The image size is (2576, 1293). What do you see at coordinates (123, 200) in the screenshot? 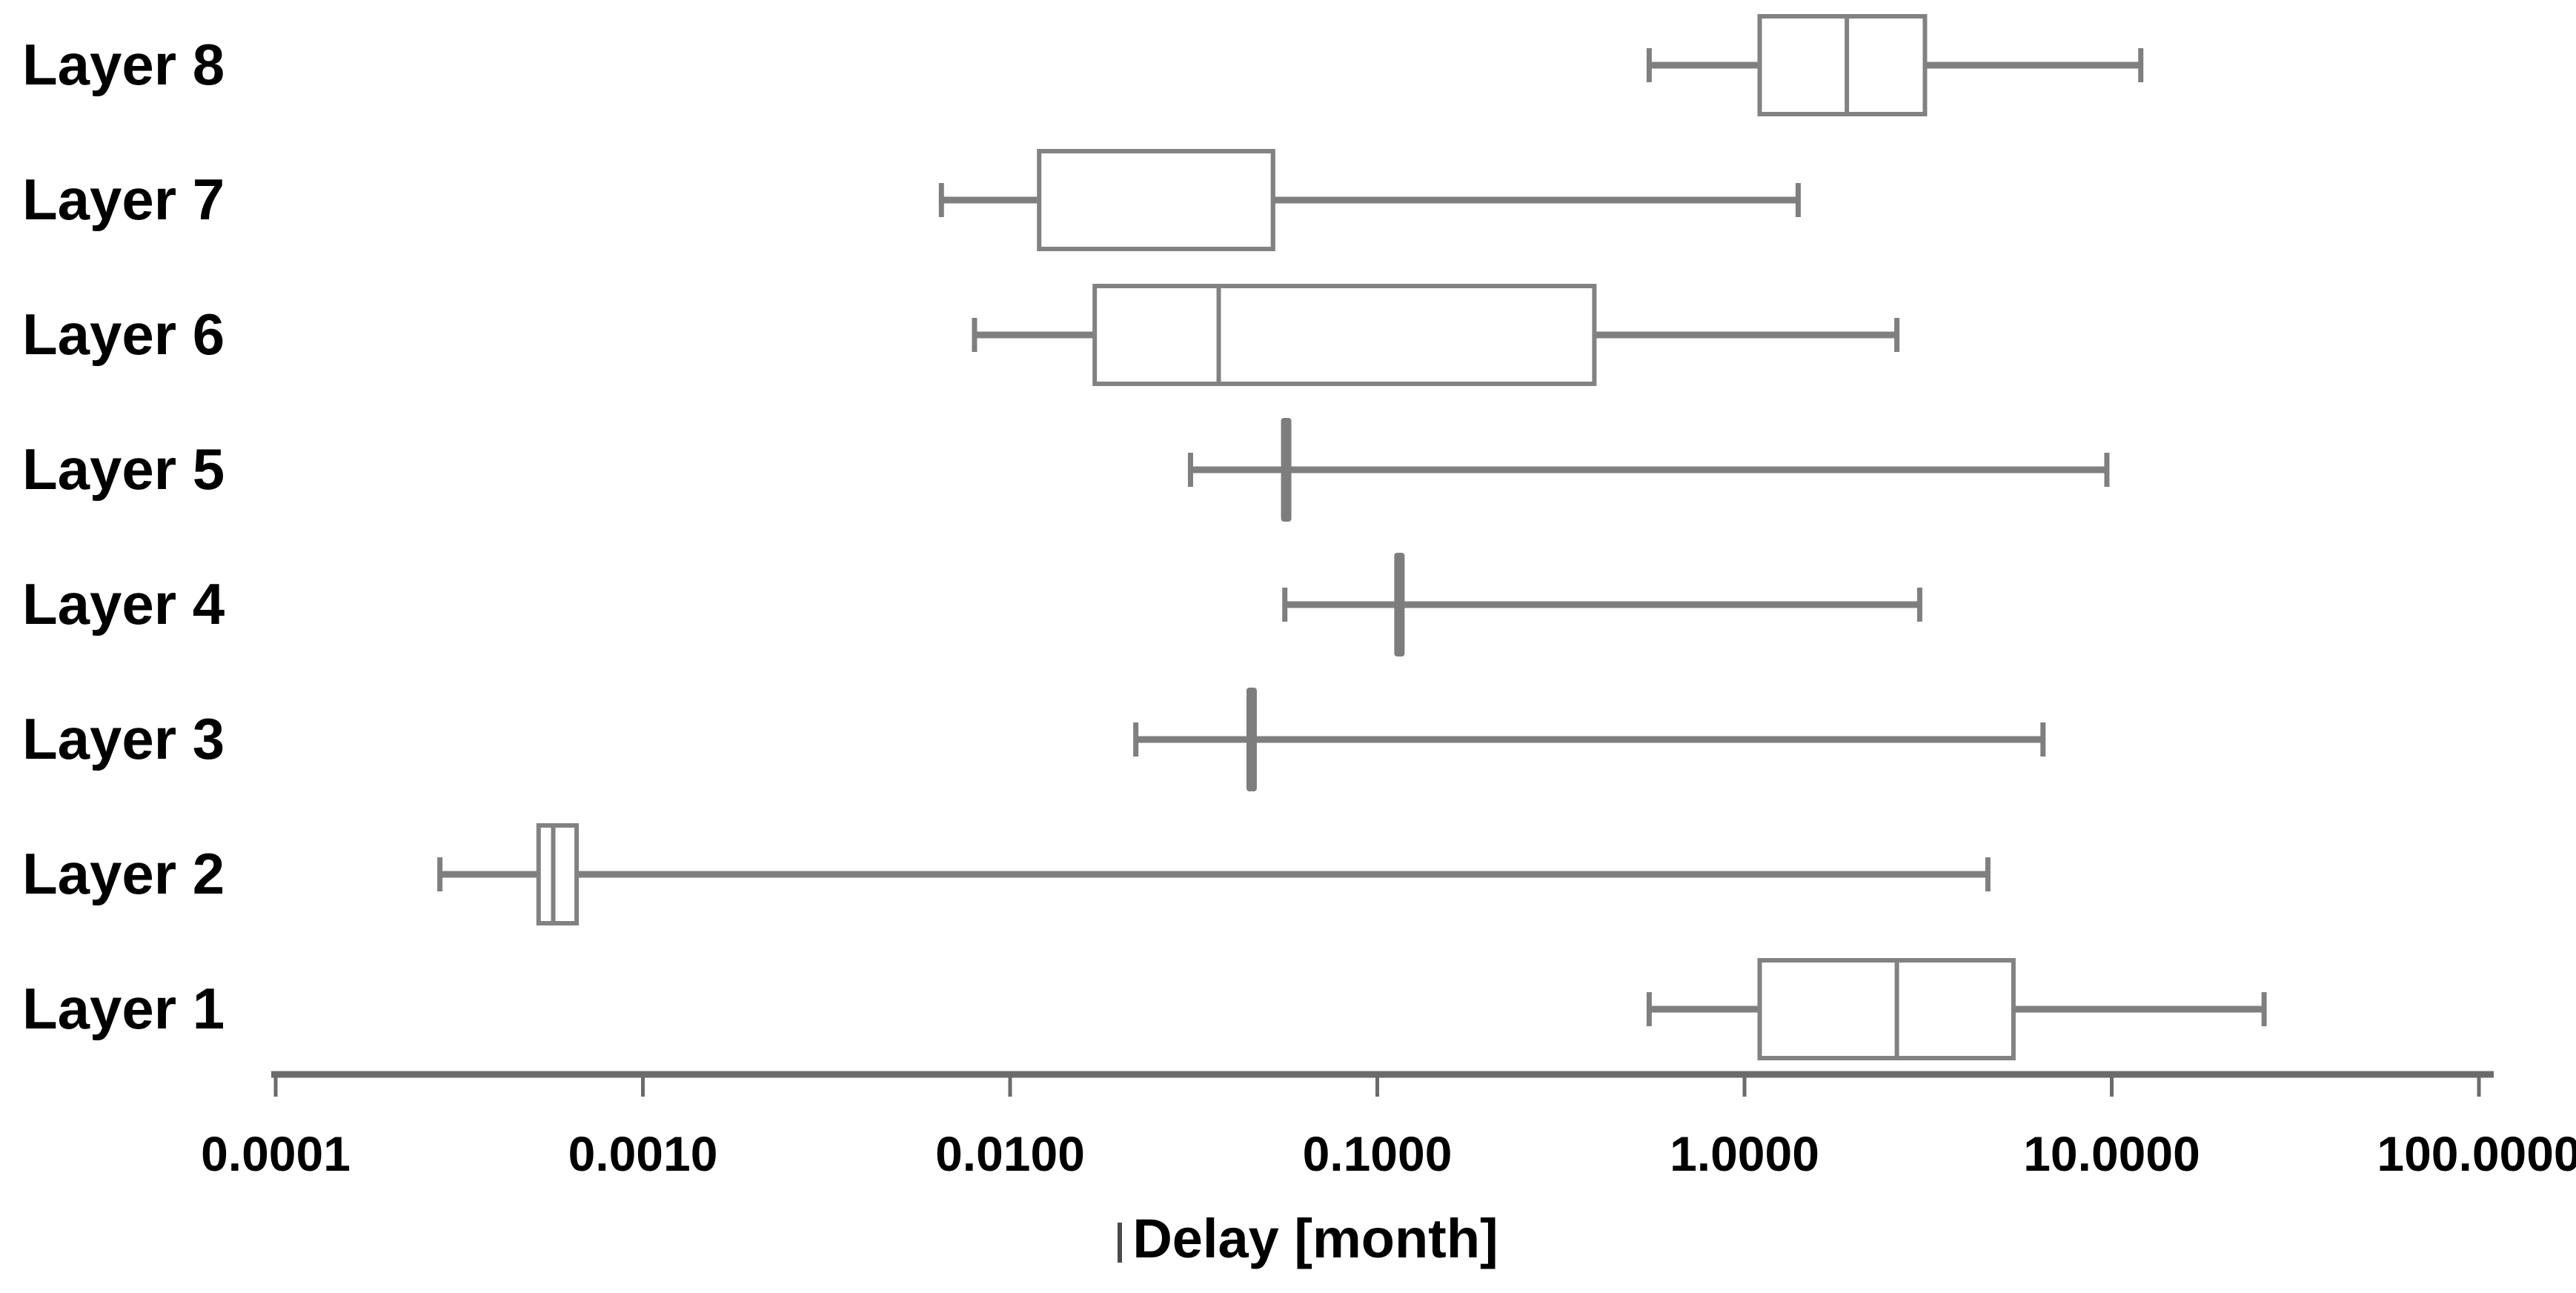
I see `y-axis-label: Layer 7` at bounding box center [123, 200].